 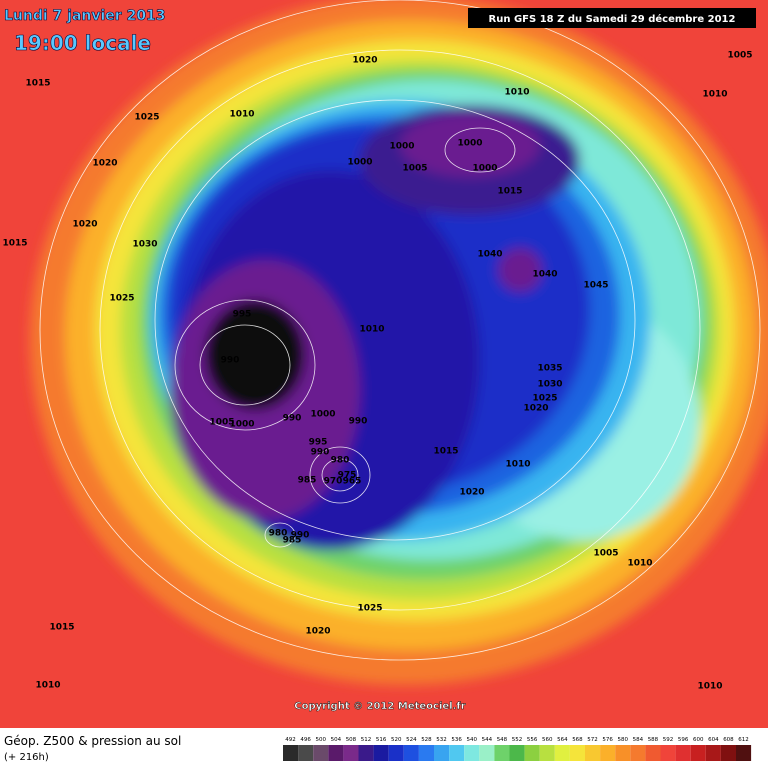 What do you see at coordinates (683, 740) in the screenshot?
I see `scale-label: 596` at bounding box center [683, 740].